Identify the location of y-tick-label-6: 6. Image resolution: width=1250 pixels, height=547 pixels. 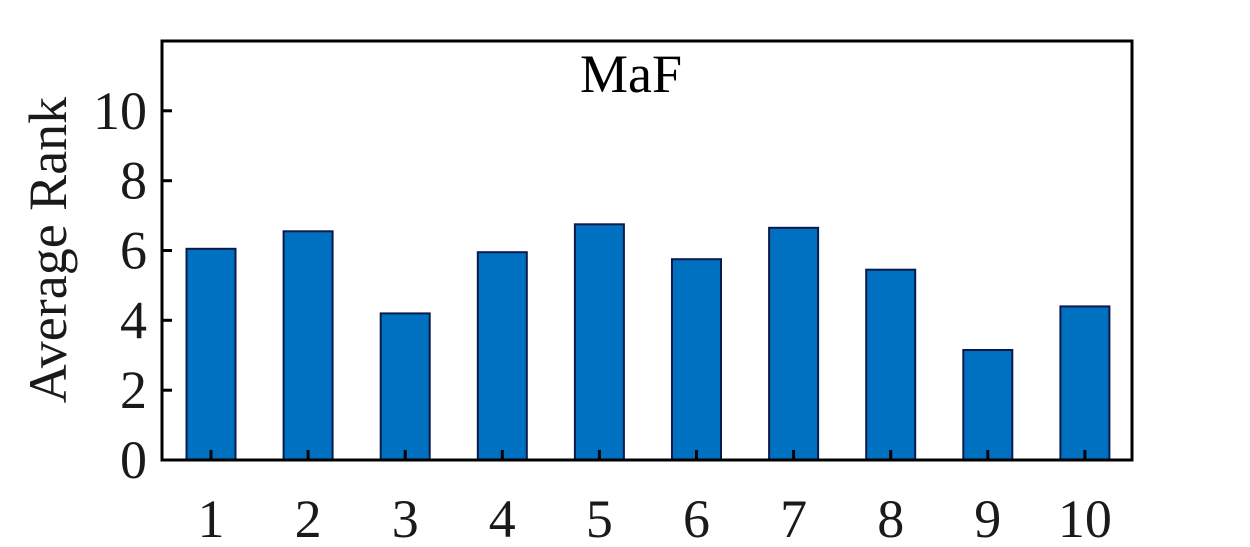
(133, 251).